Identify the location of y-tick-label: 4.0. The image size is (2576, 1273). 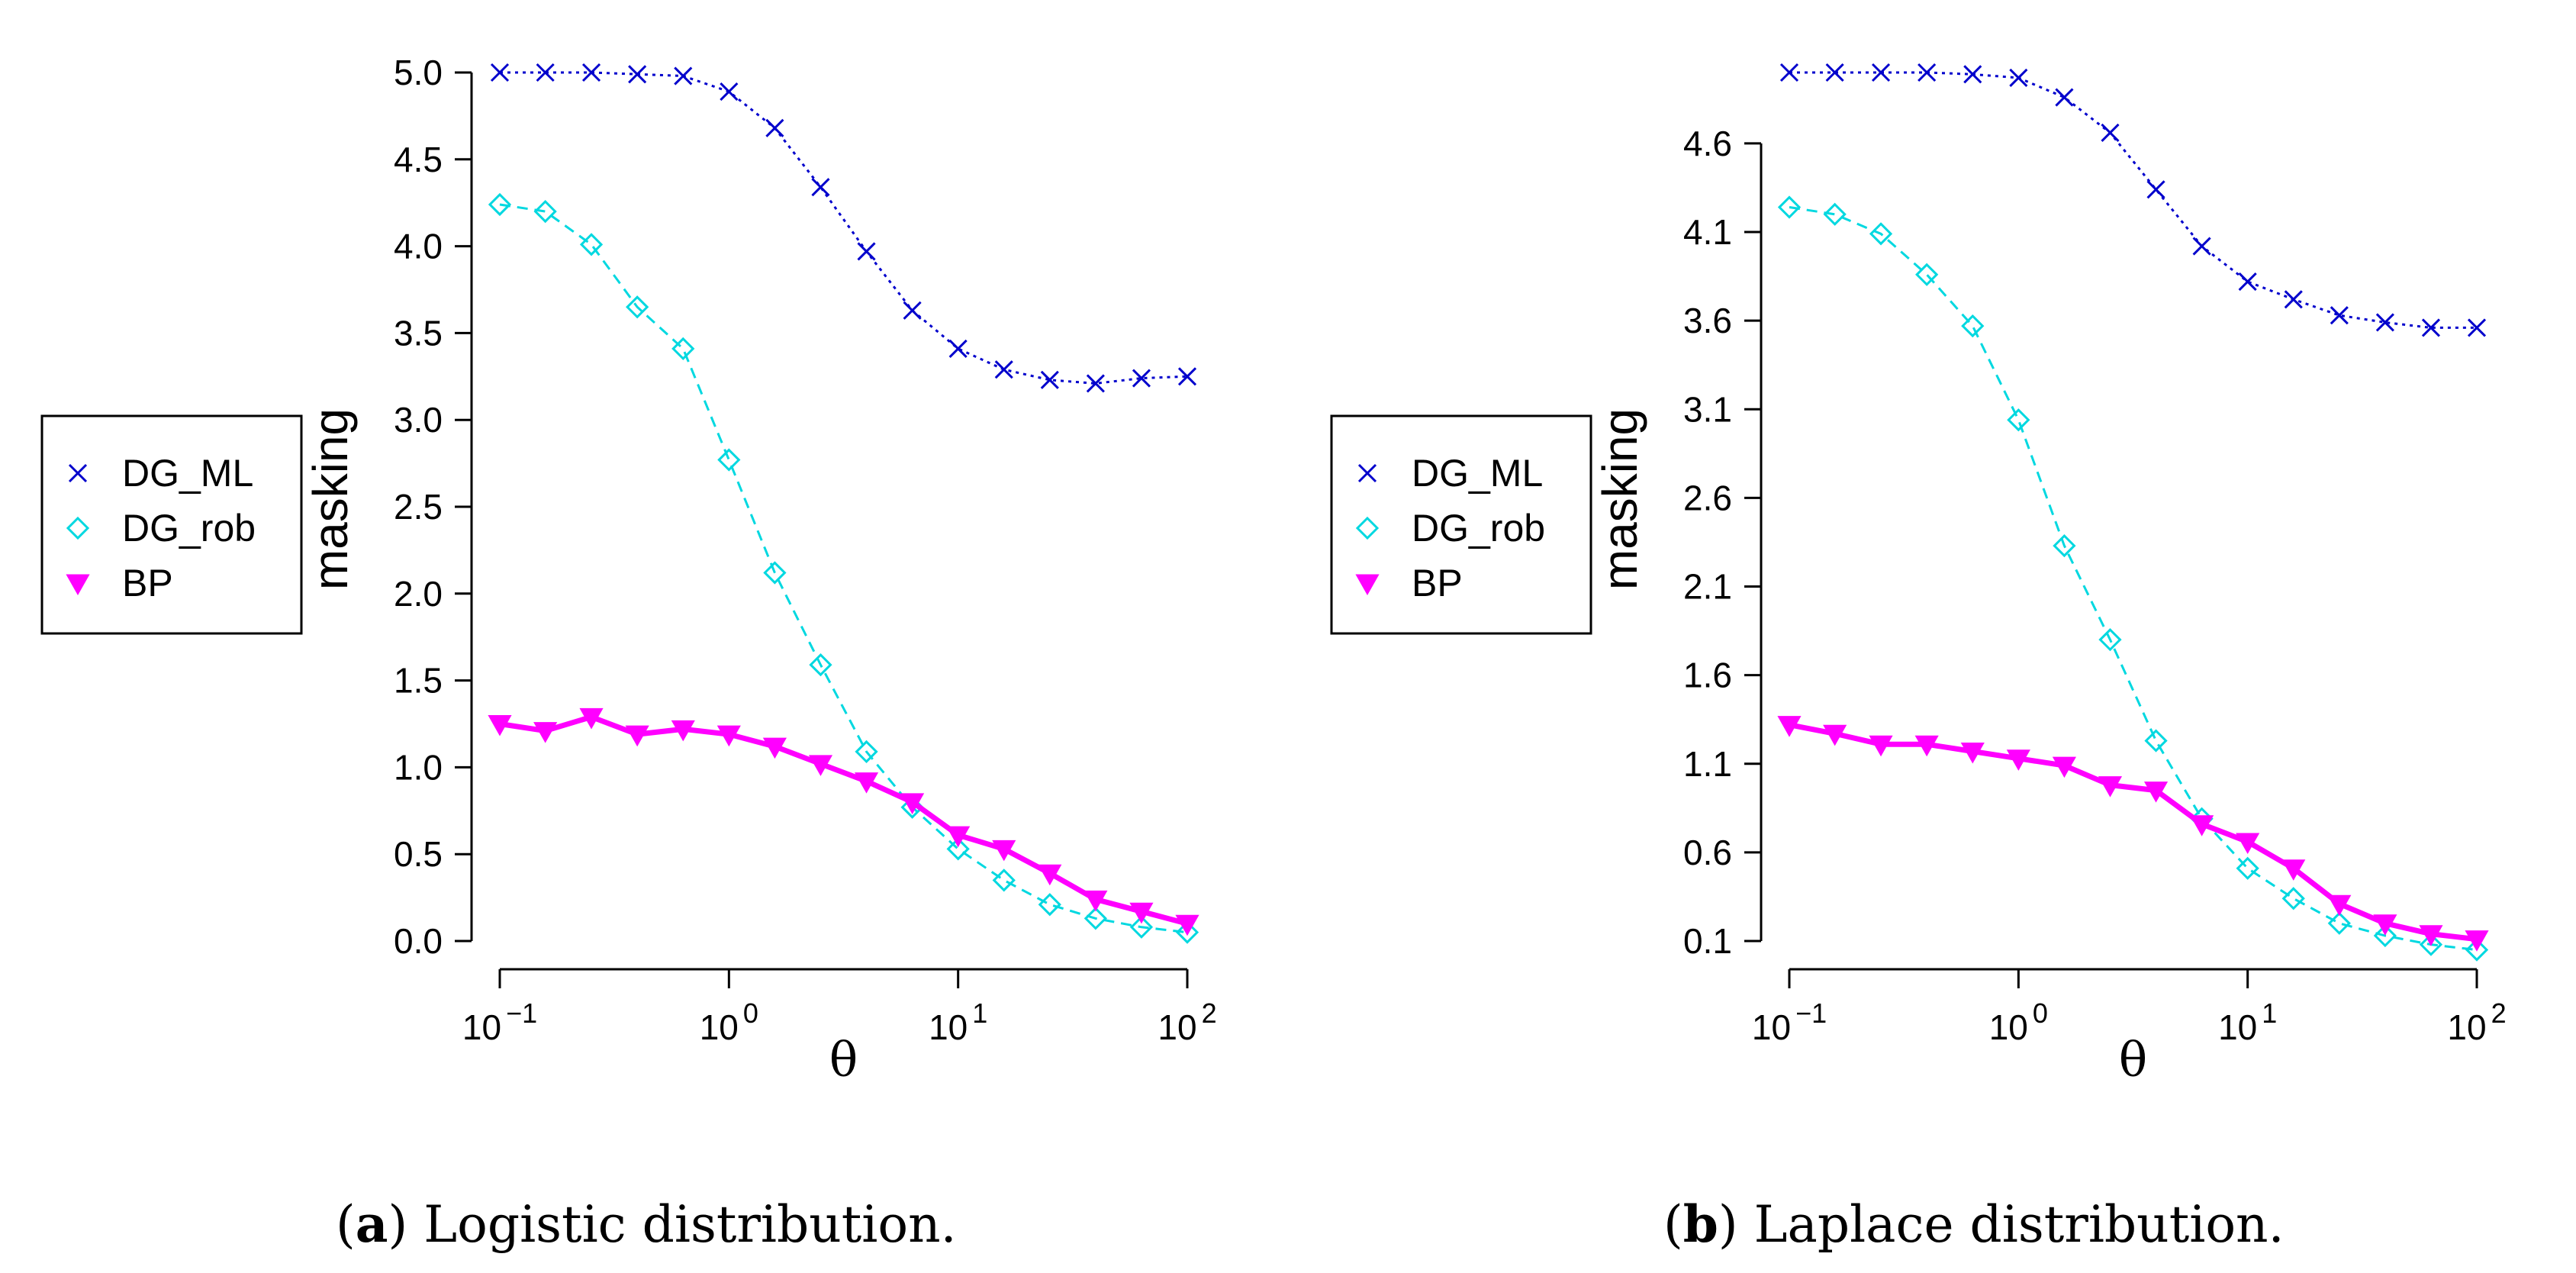
(418, 246).